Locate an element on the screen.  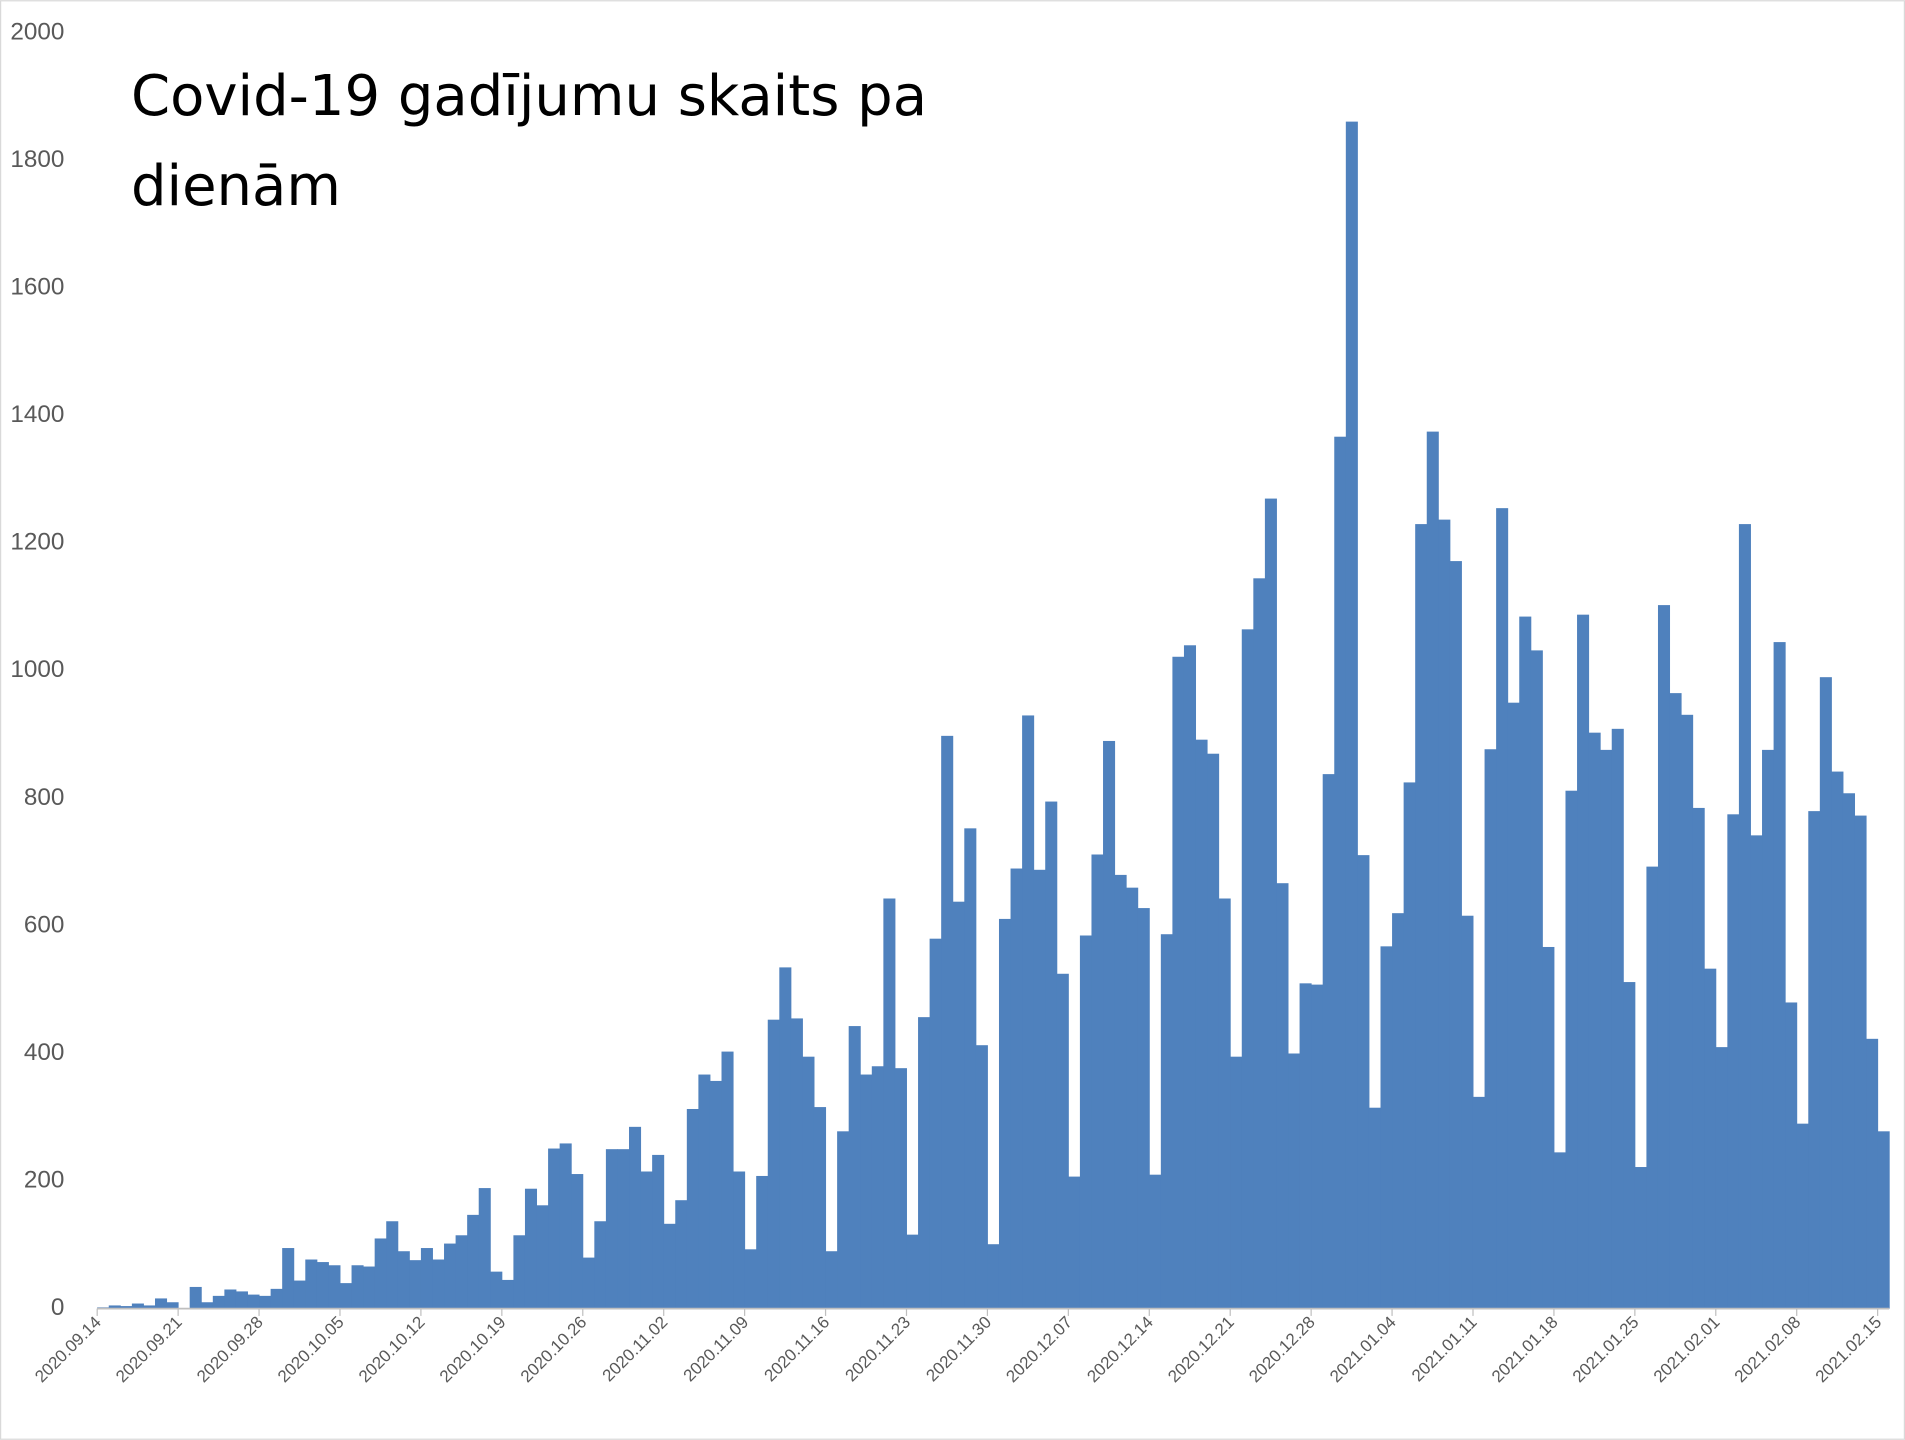
chart-title: Covid-19 gadījumu skaits pa dienām is located at coordinates (529, 141).